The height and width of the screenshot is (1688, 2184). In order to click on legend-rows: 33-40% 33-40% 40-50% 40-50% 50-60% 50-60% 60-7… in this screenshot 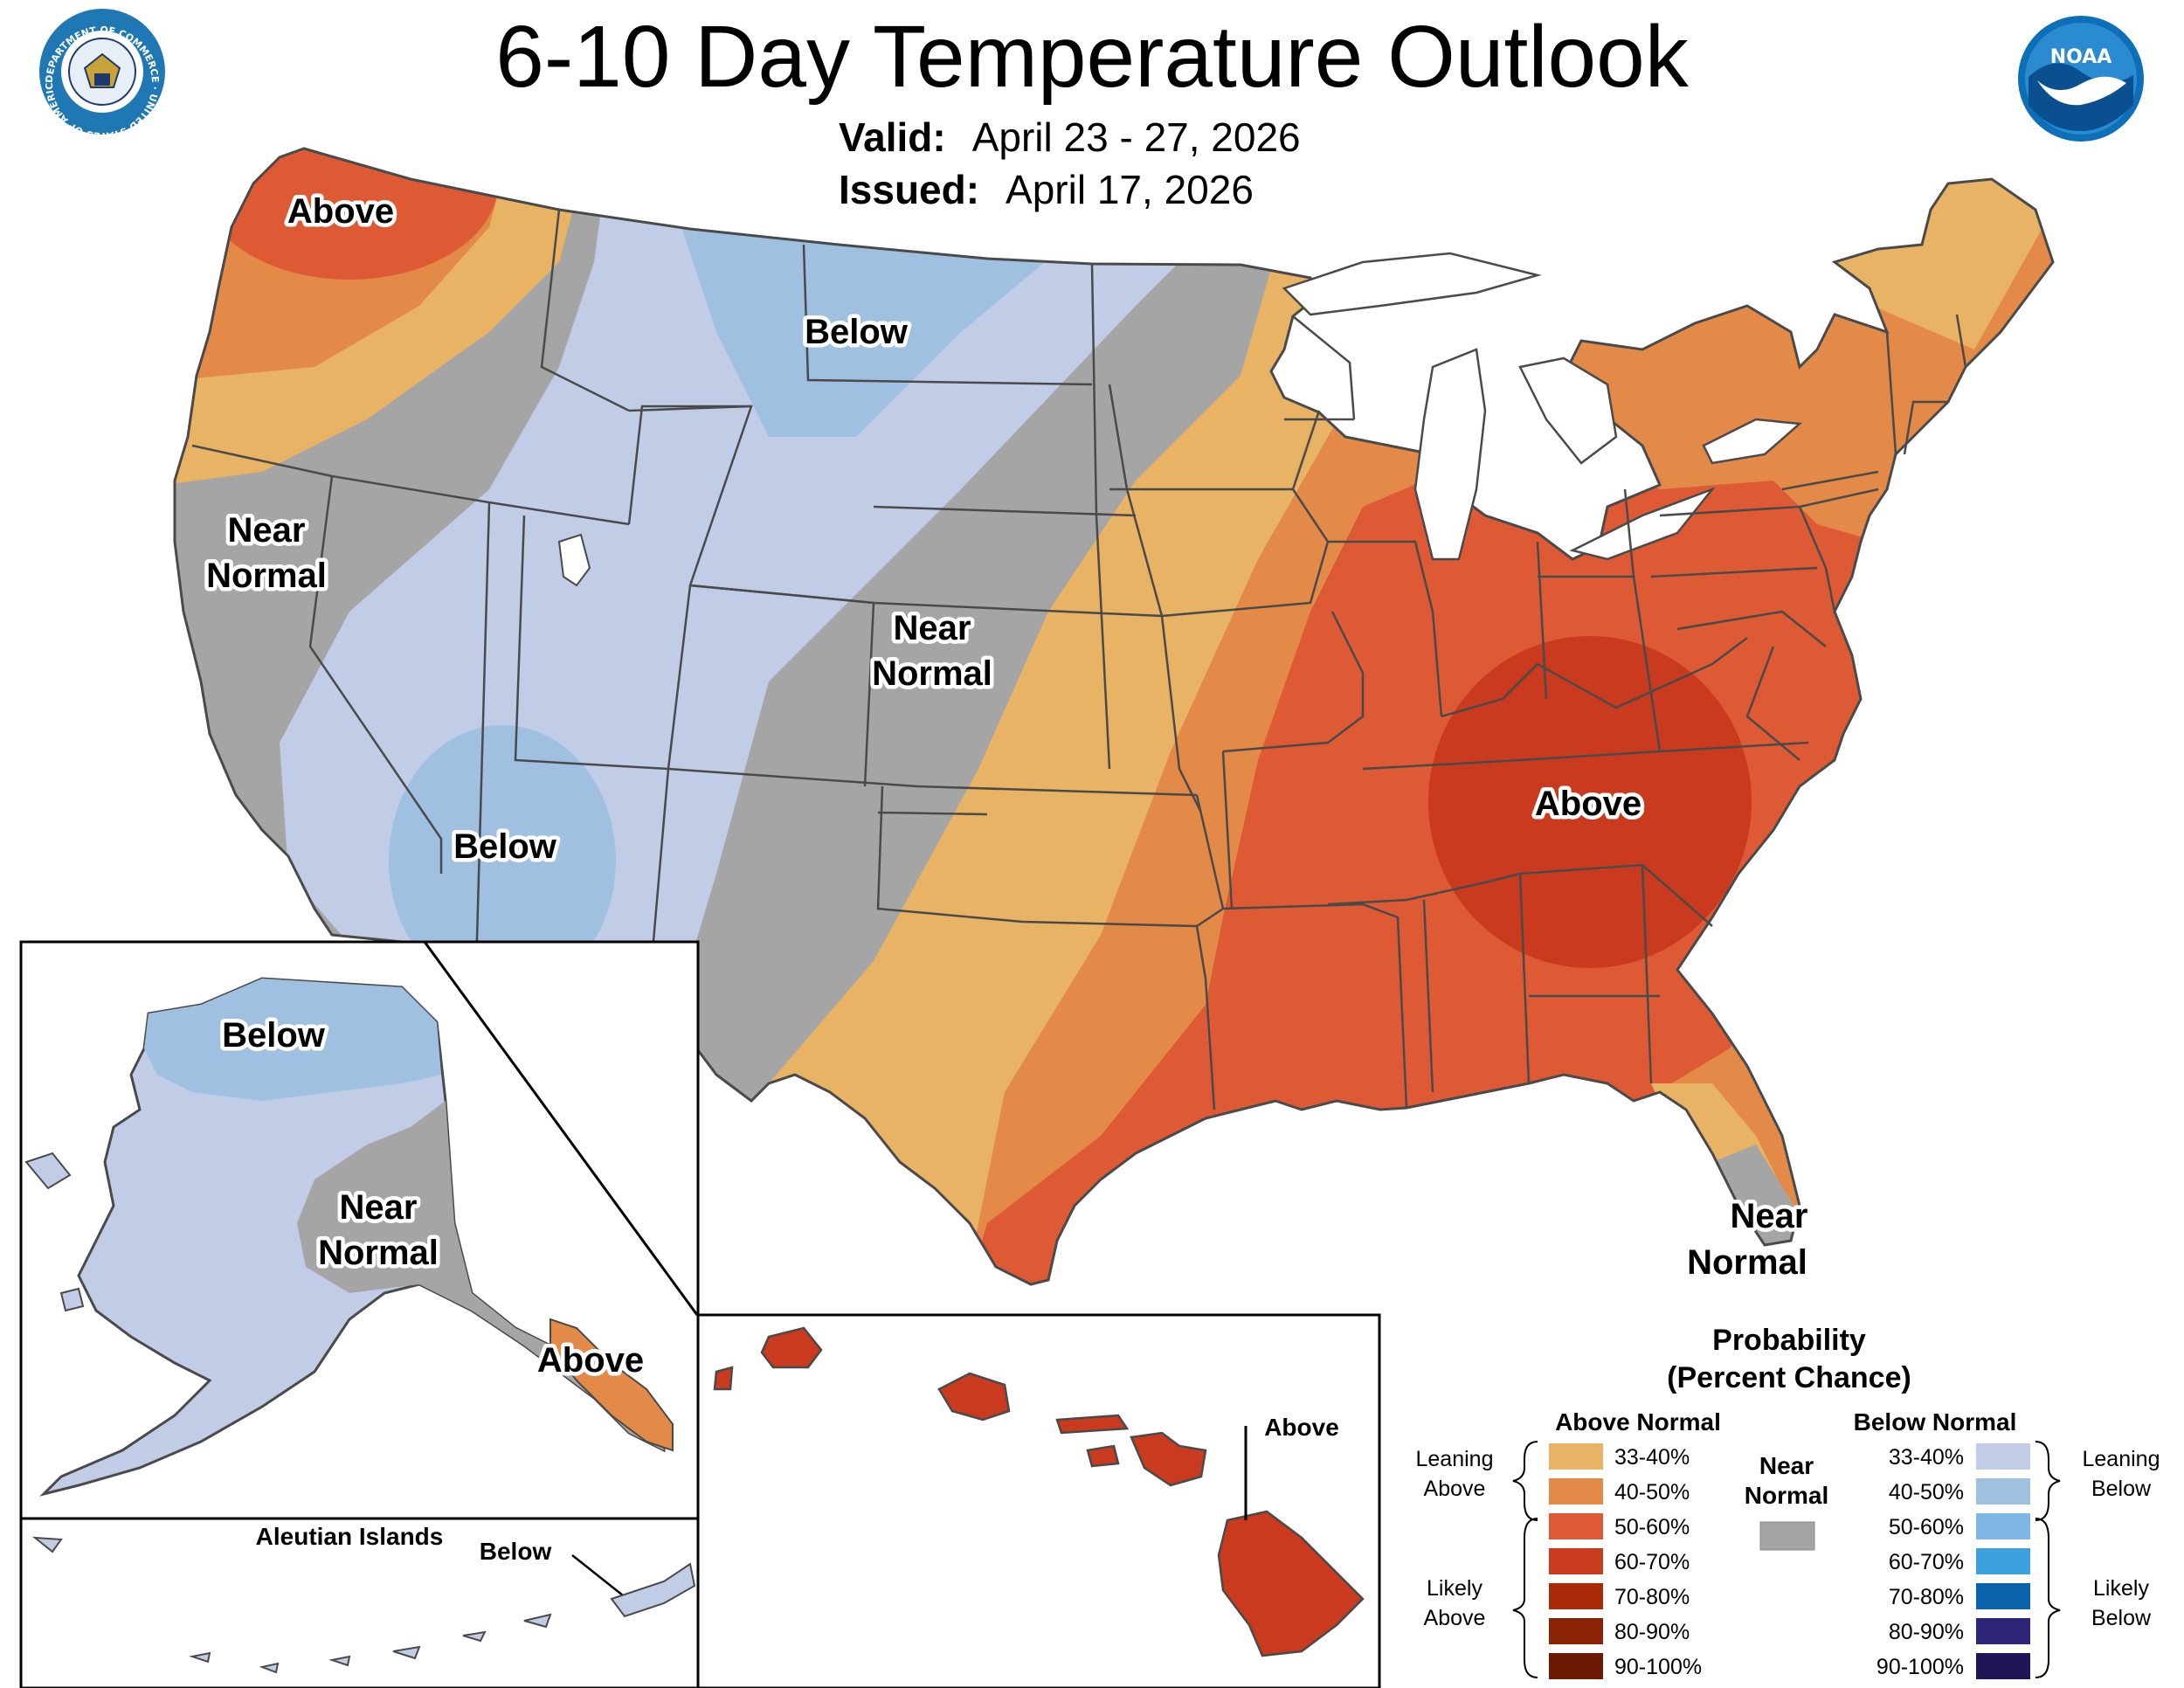, I will do `click(1789, 1561)`.